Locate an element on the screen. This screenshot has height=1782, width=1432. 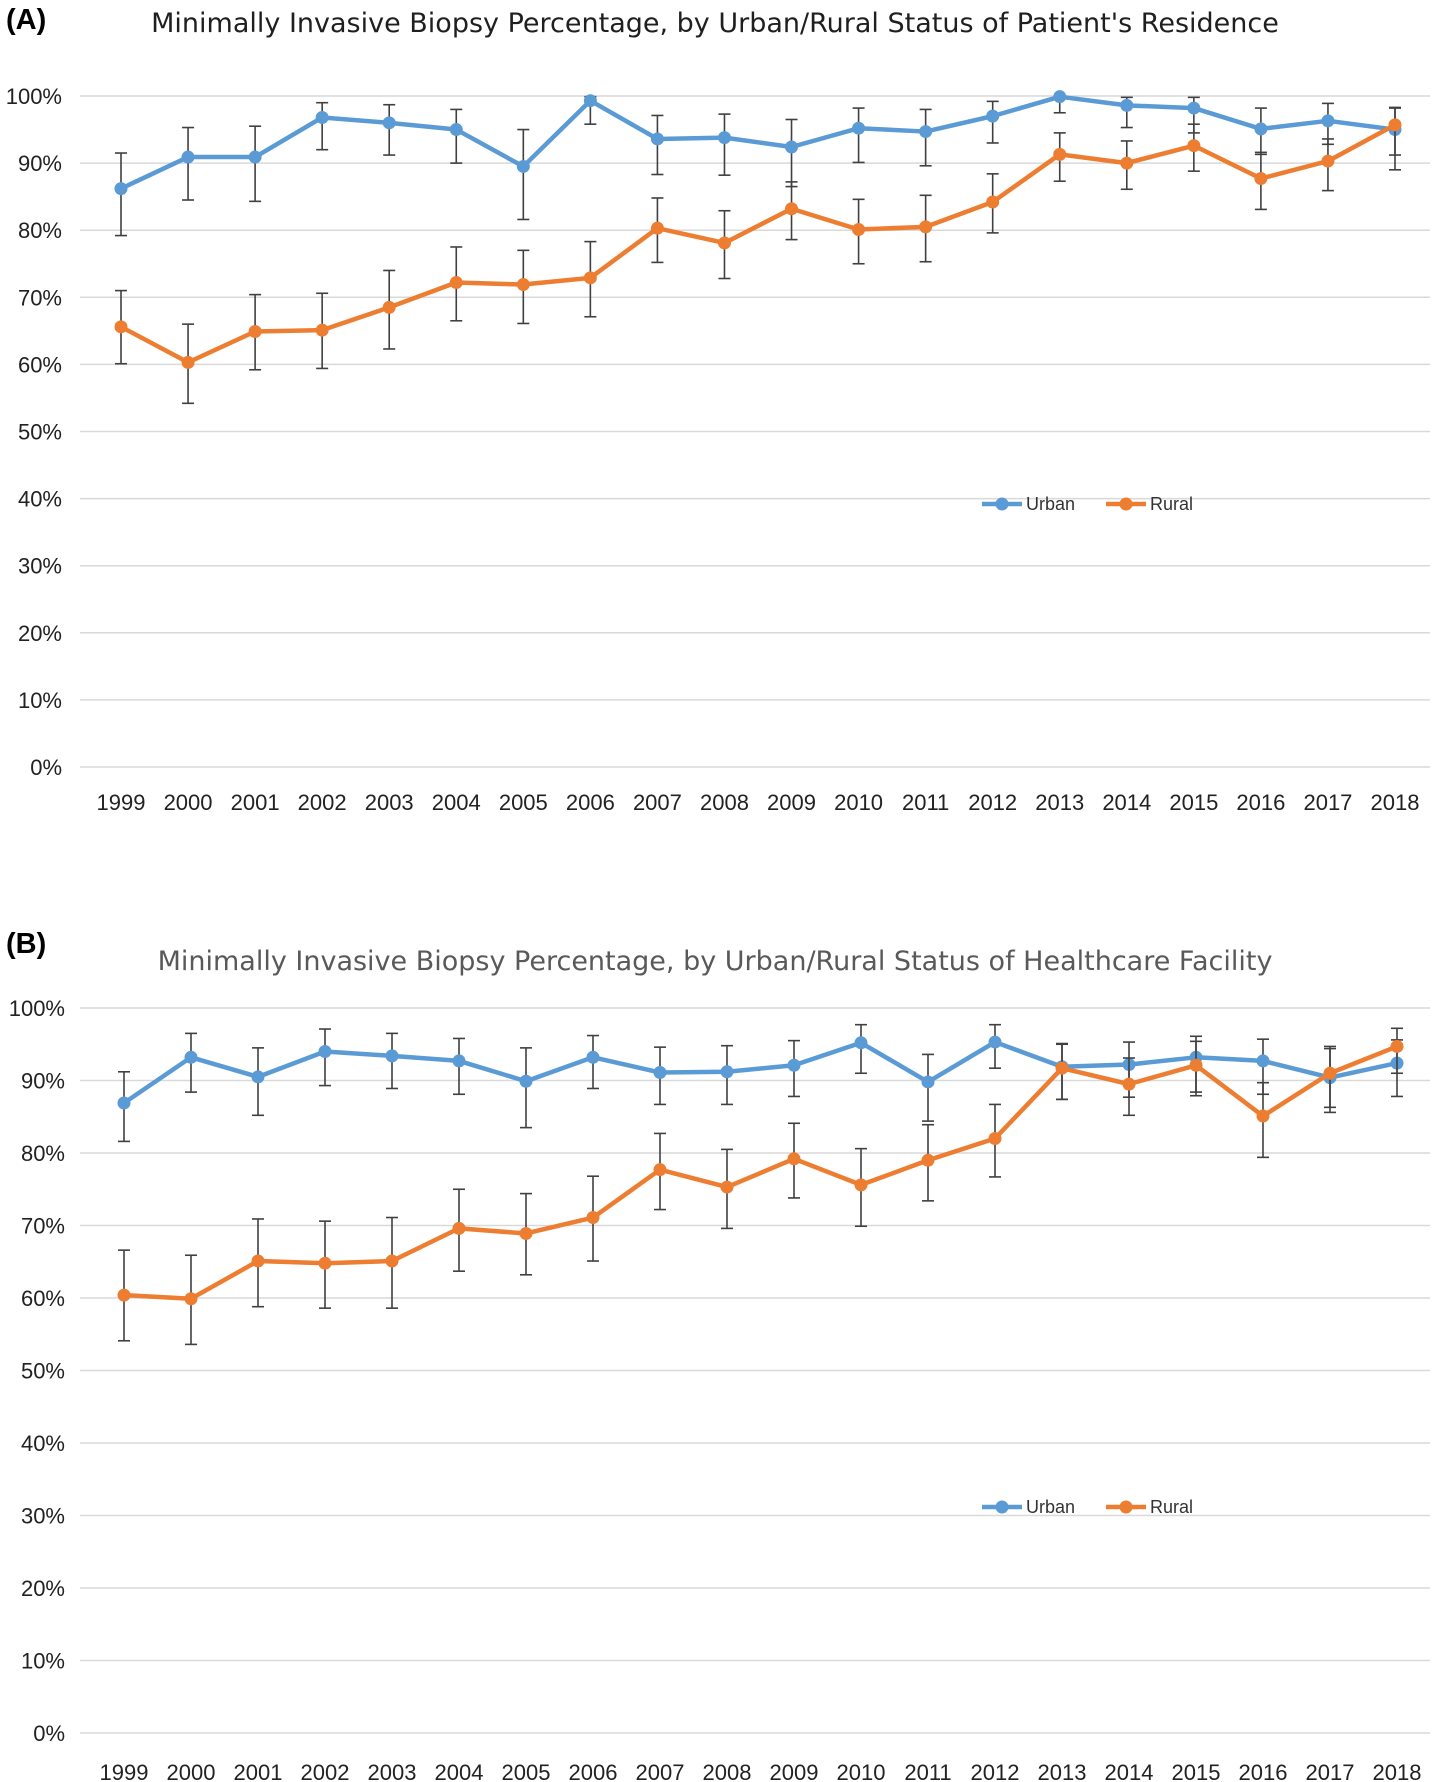
x-tick-label: 2000 is located at coordinates (188, 802).